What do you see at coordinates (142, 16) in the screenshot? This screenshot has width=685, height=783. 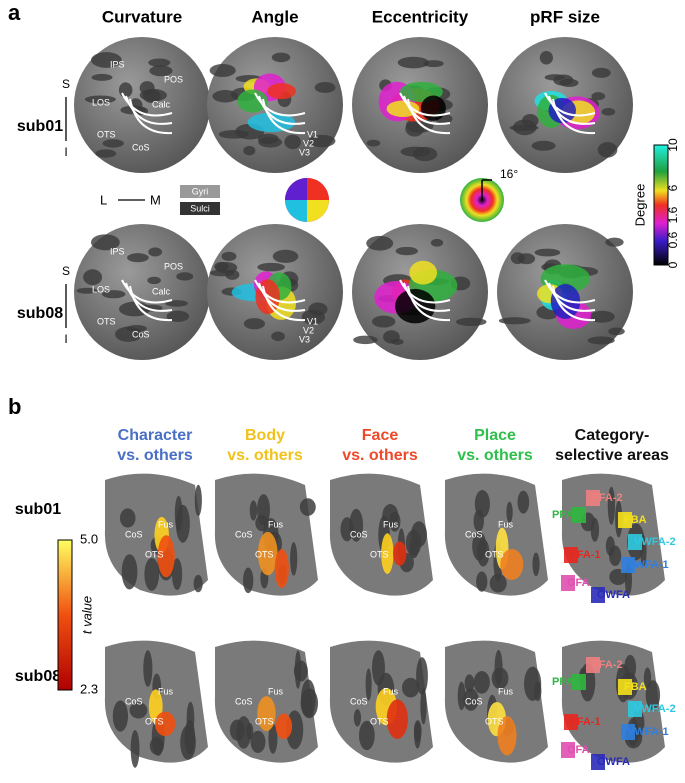 I see `column-header: Curvature` at bounding box center [142, 16].